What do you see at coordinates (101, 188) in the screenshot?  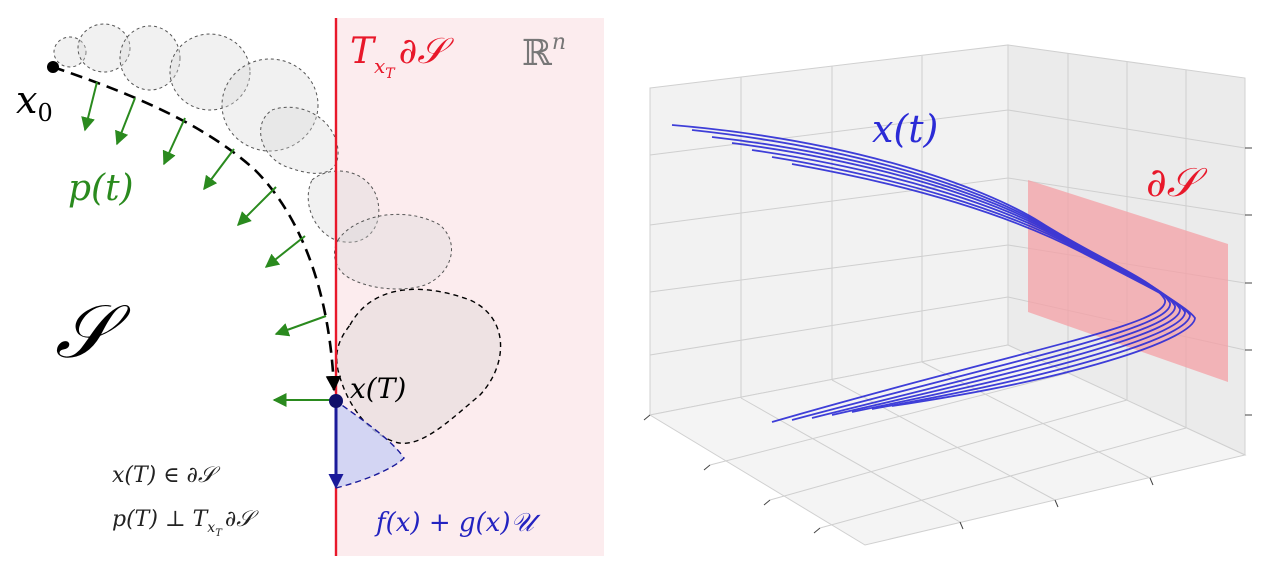 I see `costate-label: p(t)` at bounding box center [101, 188].